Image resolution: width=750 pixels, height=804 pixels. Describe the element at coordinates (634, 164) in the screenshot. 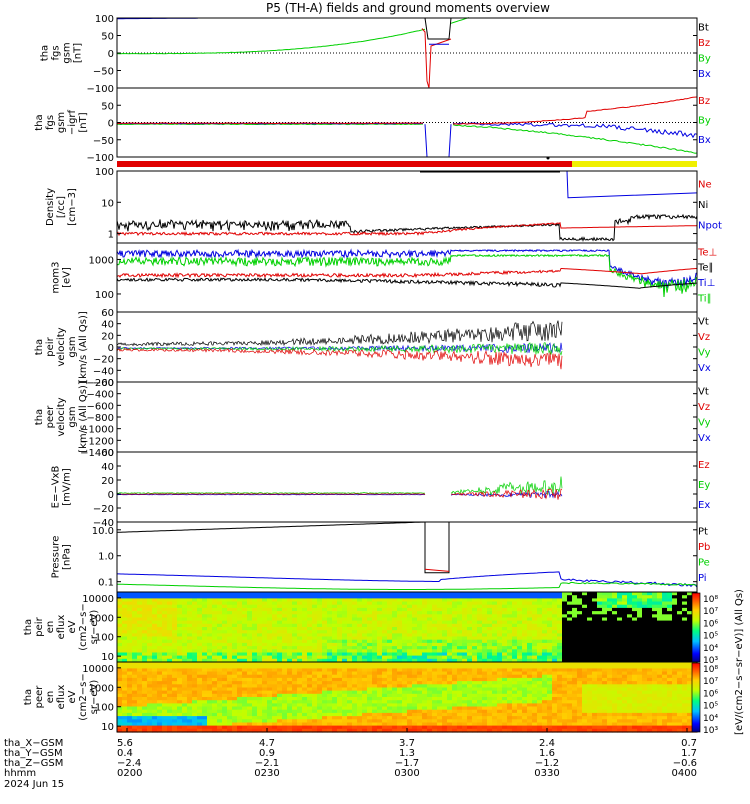

I see `mode-bar-yellow` at that location.